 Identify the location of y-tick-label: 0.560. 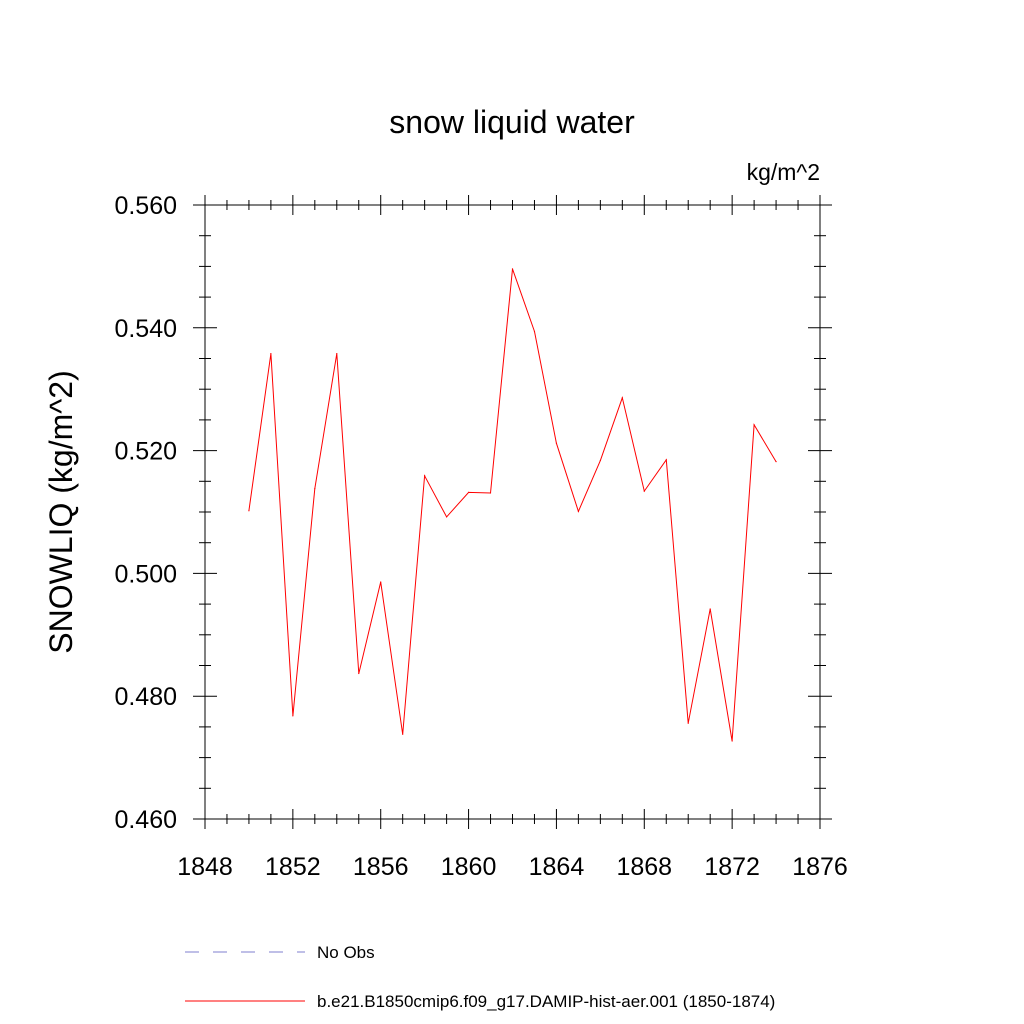
(145, 206).